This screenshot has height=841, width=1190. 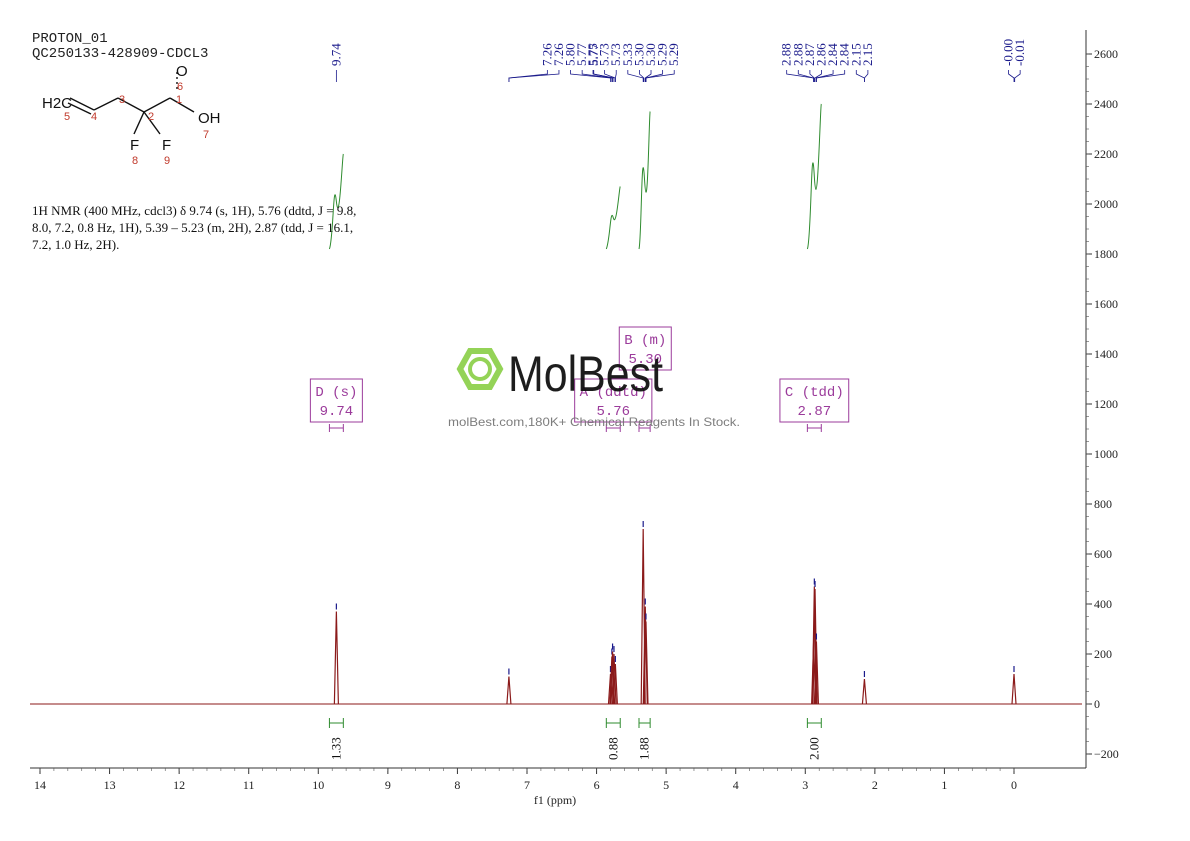 What do you see at coordinates (1014, 785) in the screenshot?
I see `x-tick-label: 0` at bounding box center [1014, 785].